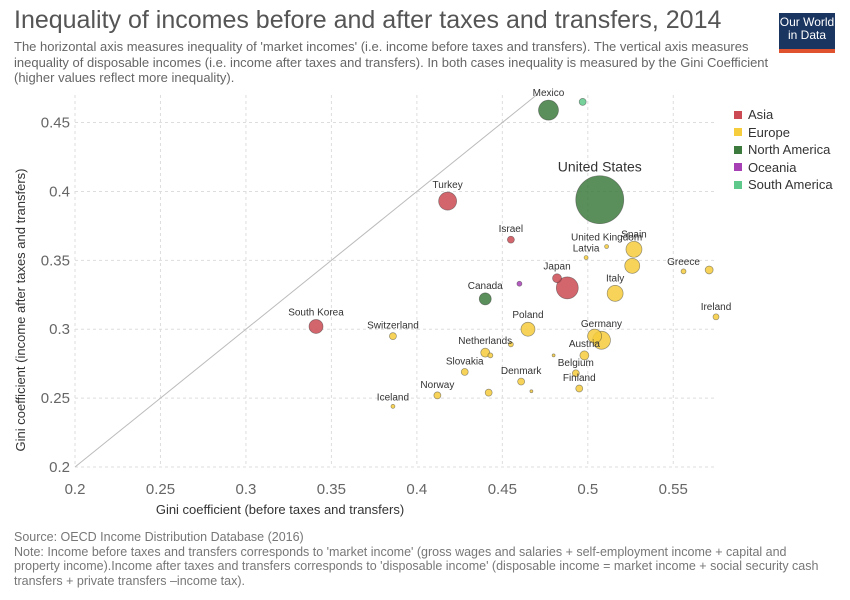 The height and width of the screenshot is (600, 850). I want to click on legend-item: Oceania, so click(783, 168).